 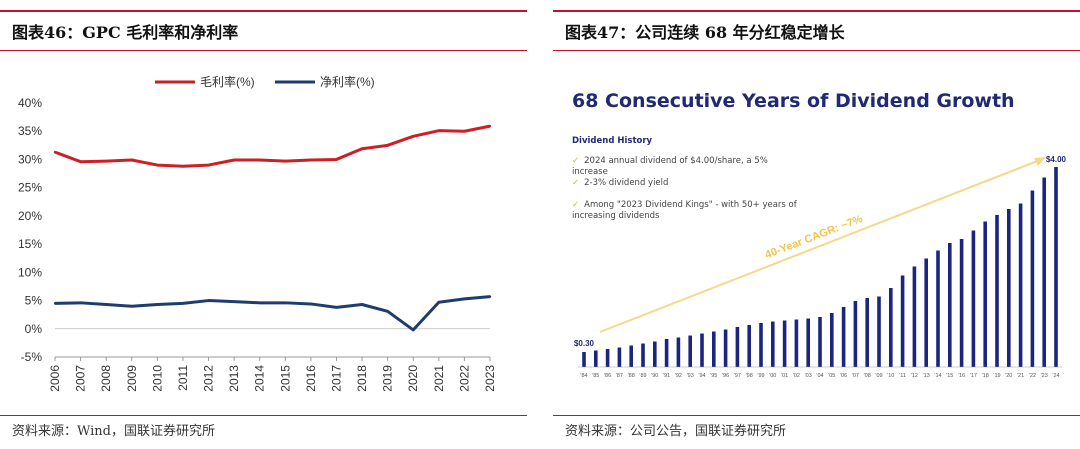 What do you see at coordinates (30, 131) in the screenshot?
I see `y-tick-label: 35%` at bounding box center [30, 131].